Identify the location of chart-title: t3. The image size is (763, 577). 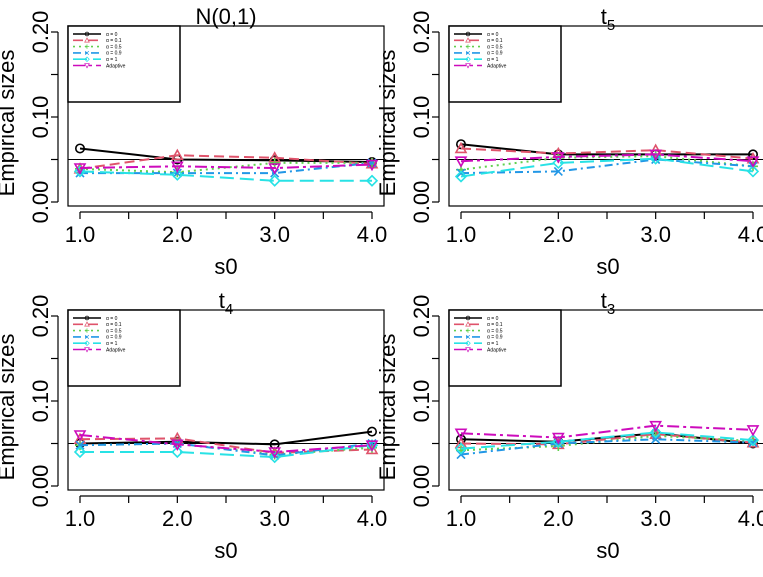
(608, 303).